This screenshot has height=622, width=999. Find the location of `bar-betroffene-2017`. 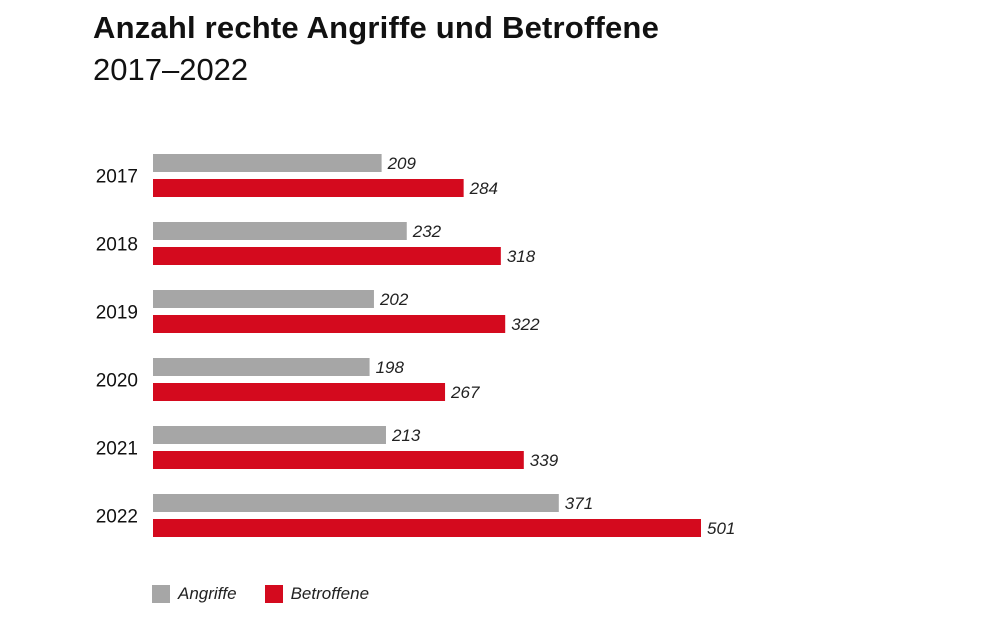

bar-betroffene-2017 is located at coordinates (308, 188).